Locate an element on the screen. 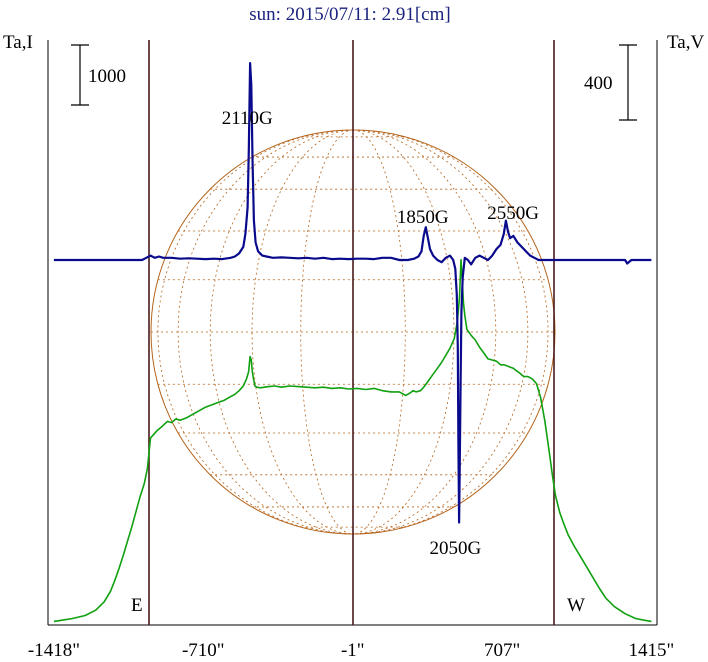 The height and width of the screenshot is (662, 708). right-scale-label: 400 is located at coordinates (598, 83).